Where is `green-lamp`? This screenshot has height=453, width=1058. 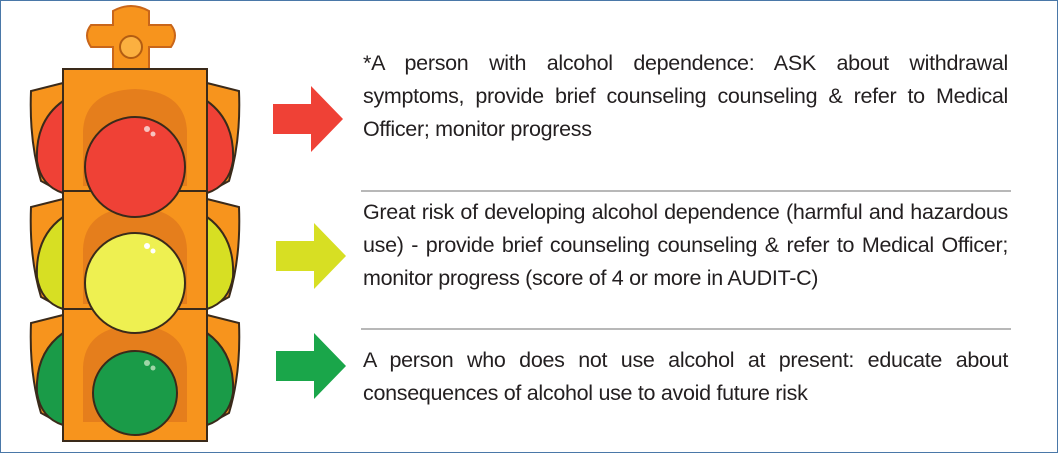 green-lamp is located at coordinates (135, 393).